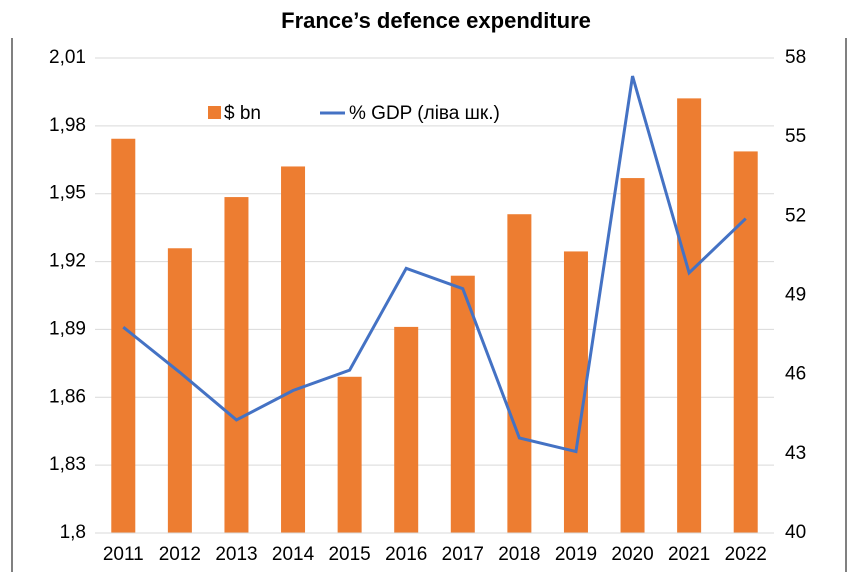  I want to click on y-tick-label: 1,83, so click(67, 464).